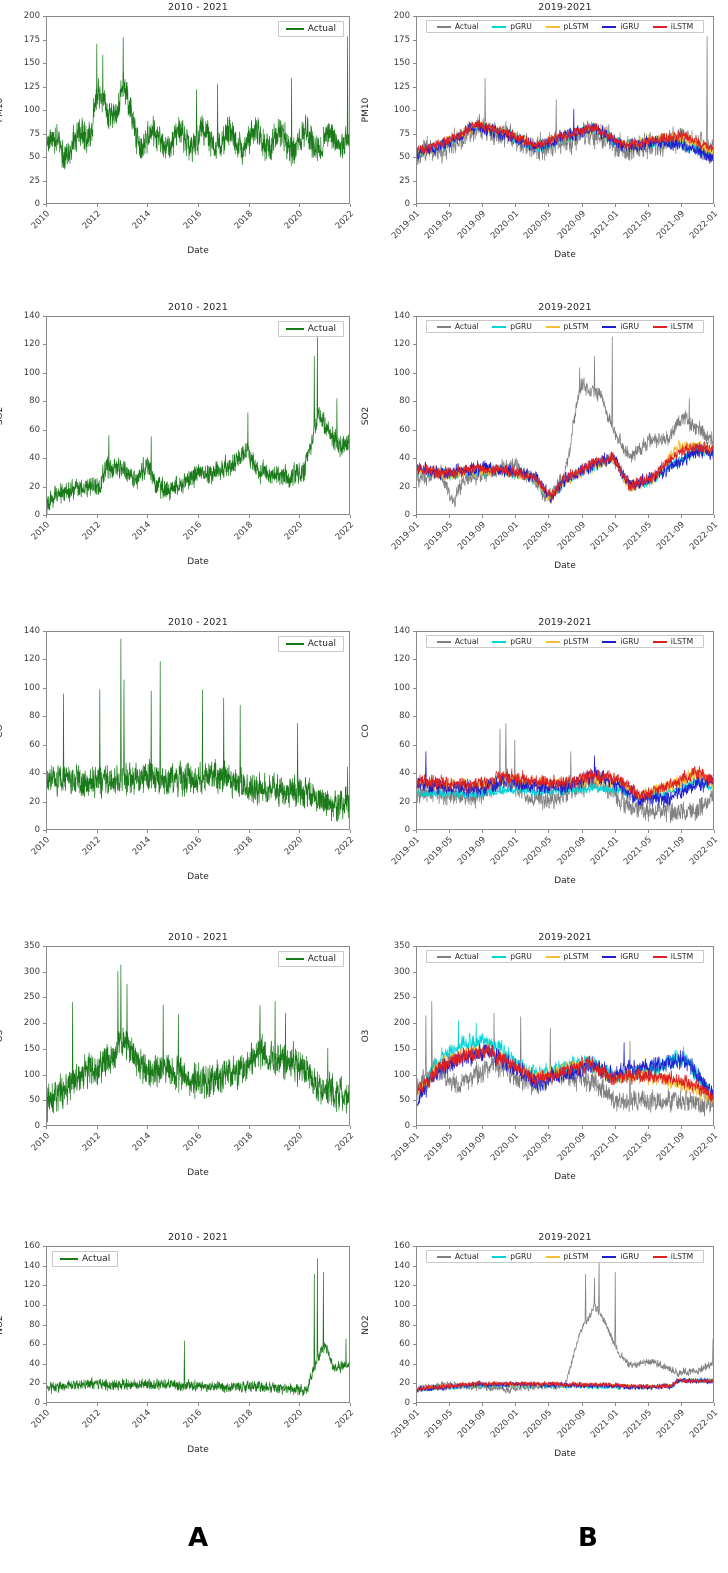 This screenshot has width=728, height=1573. Describe the element at coordinates (198, 562) in the screenshot. I see `x-axis-label: Date` at that location.